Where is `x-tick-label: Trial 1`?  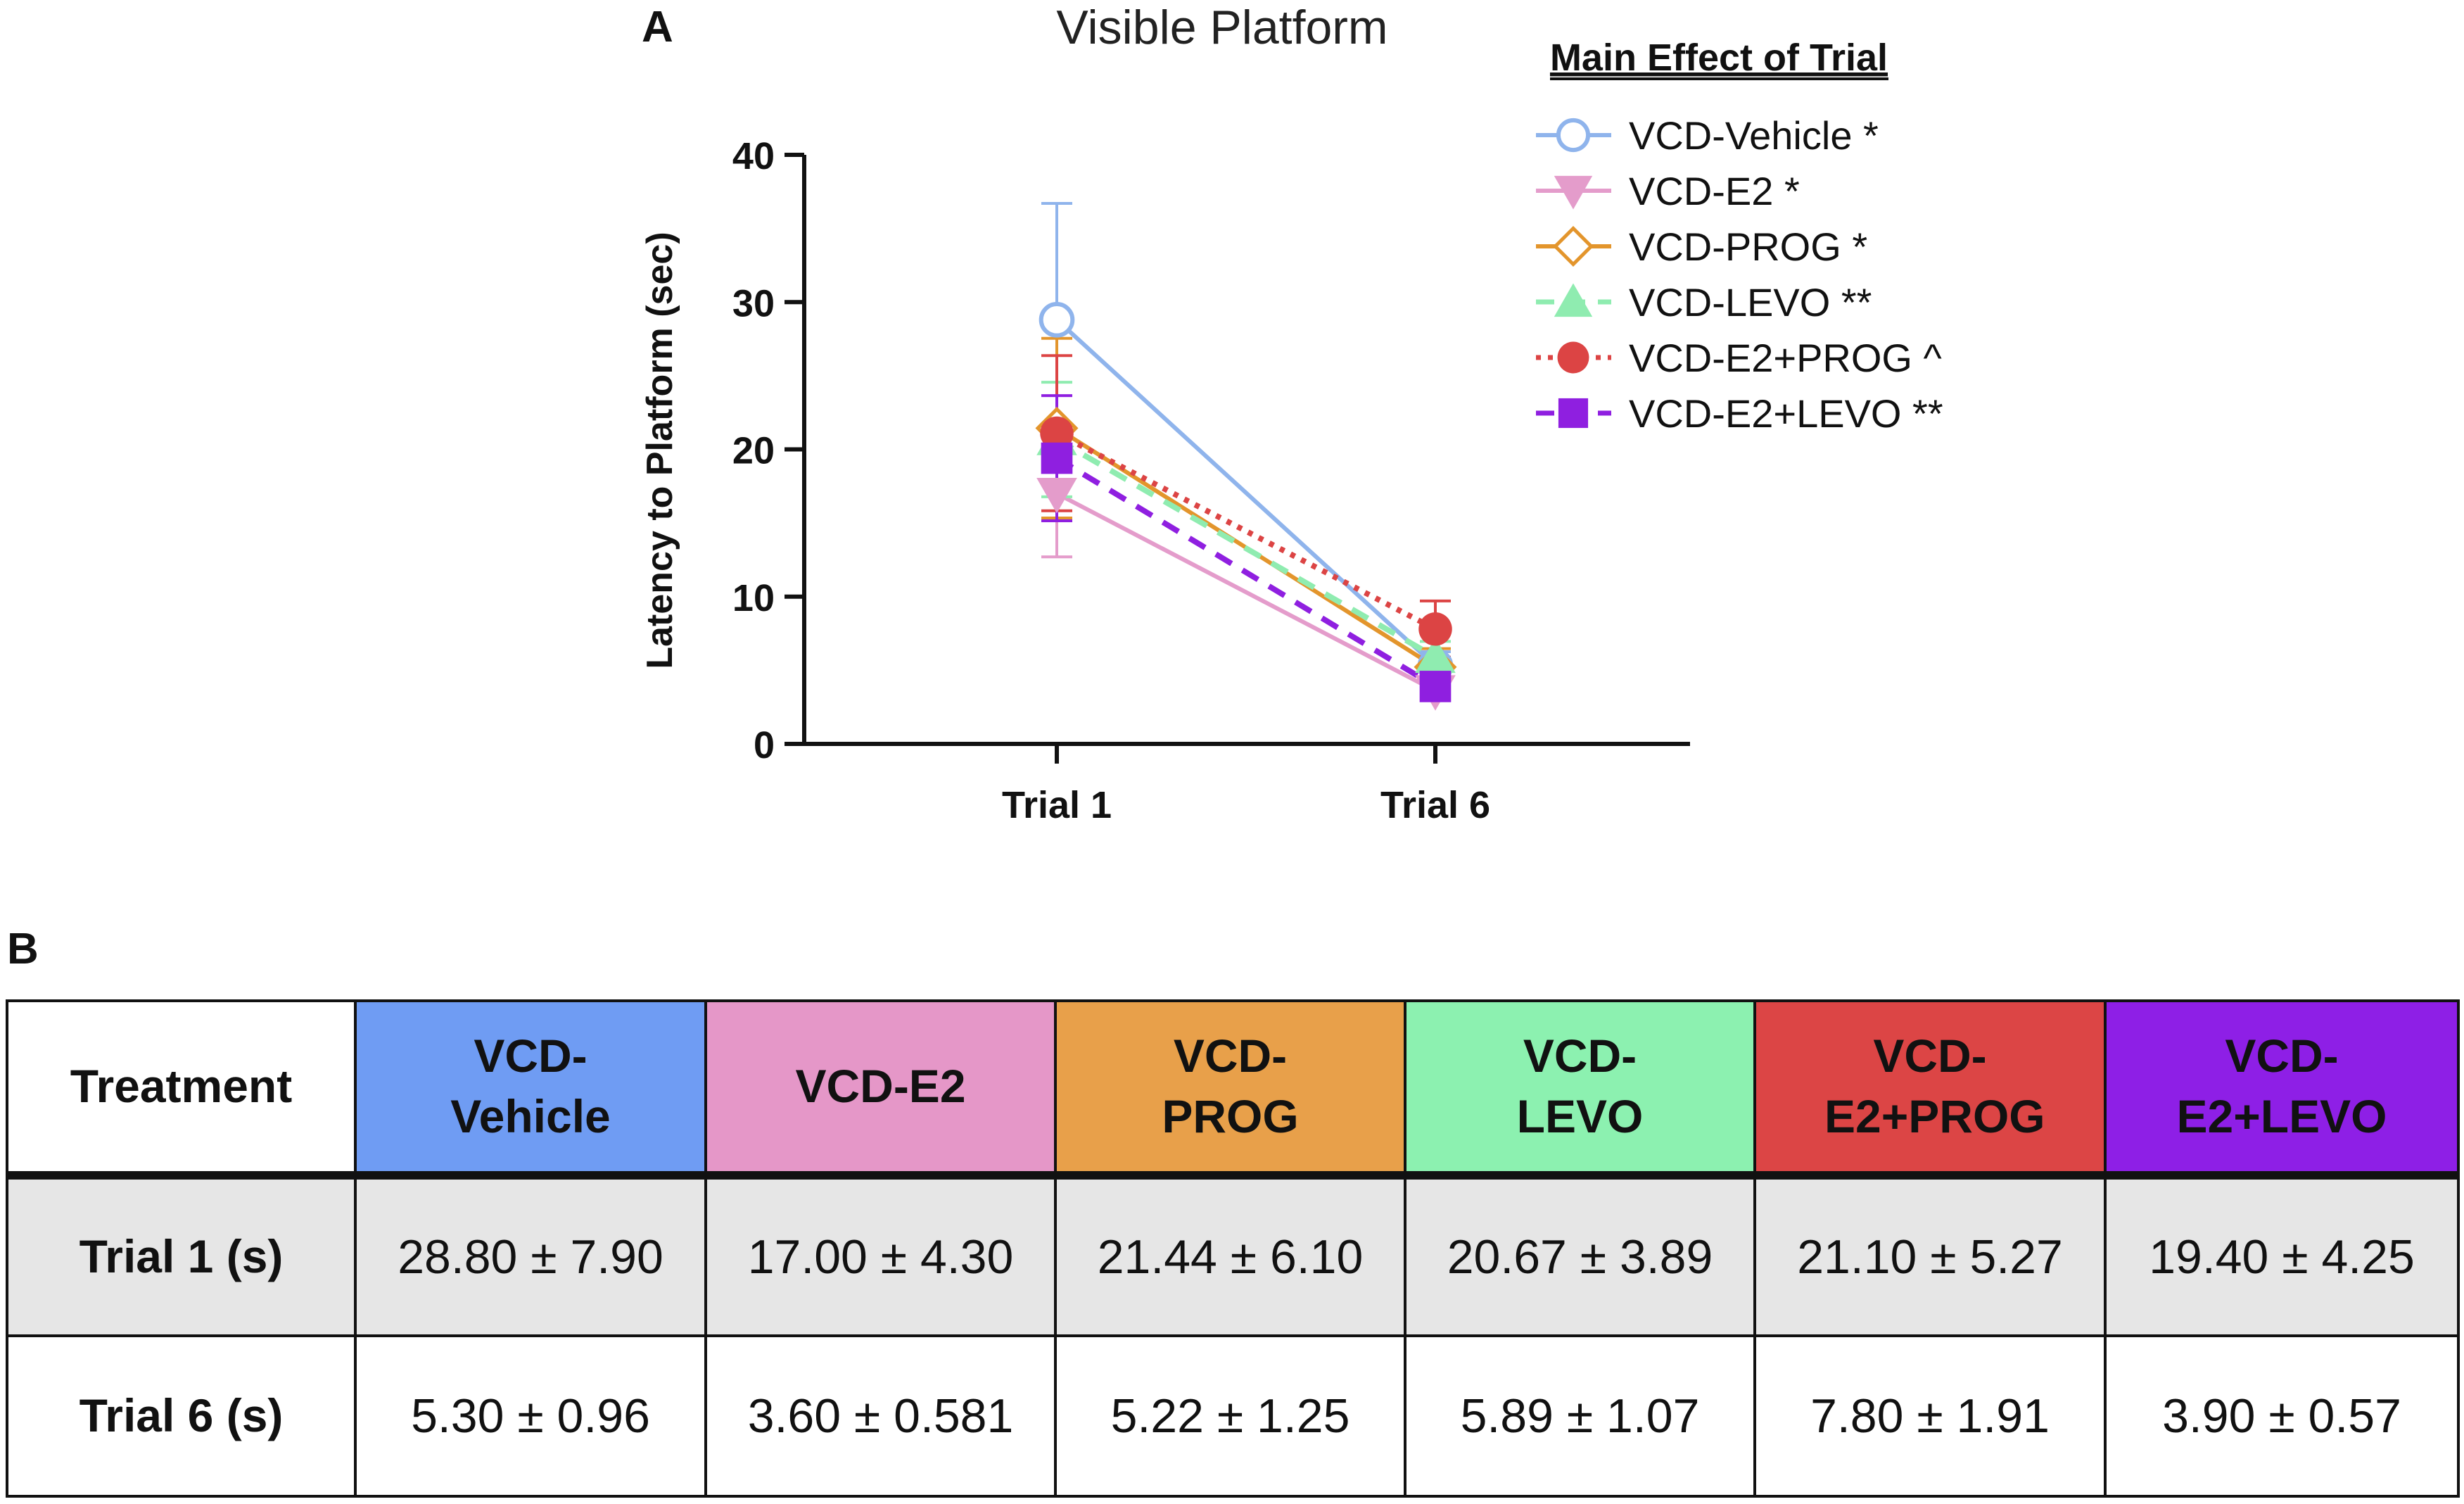 x-tick-label: Trial 1 is located at coordinates (1057, 805).